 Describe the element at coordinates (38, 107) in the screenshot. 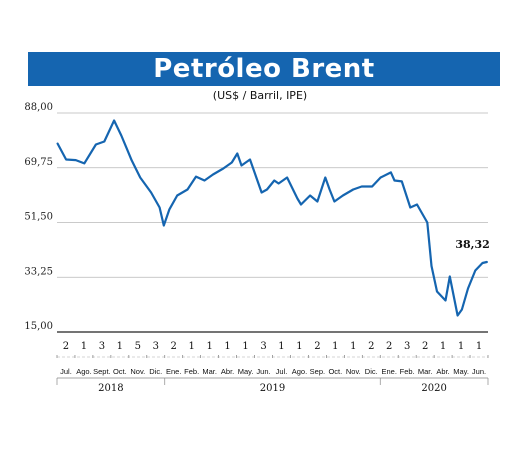

I see `y-tick-label: 88,00` at that location.